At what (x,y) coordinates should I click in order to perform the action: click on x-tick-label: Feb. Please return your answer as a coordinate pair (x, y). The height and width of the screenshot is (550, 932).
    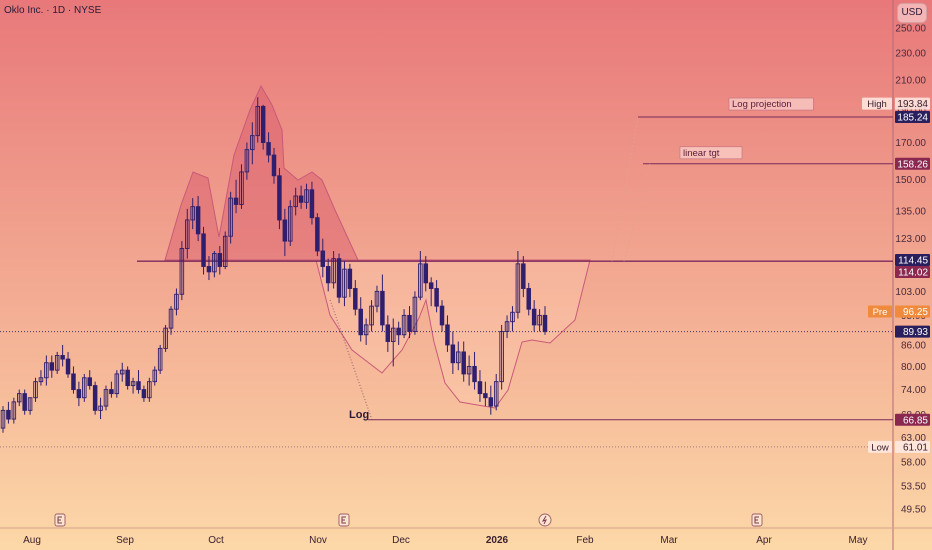
    Looking at the image, I should click on (585, 540).